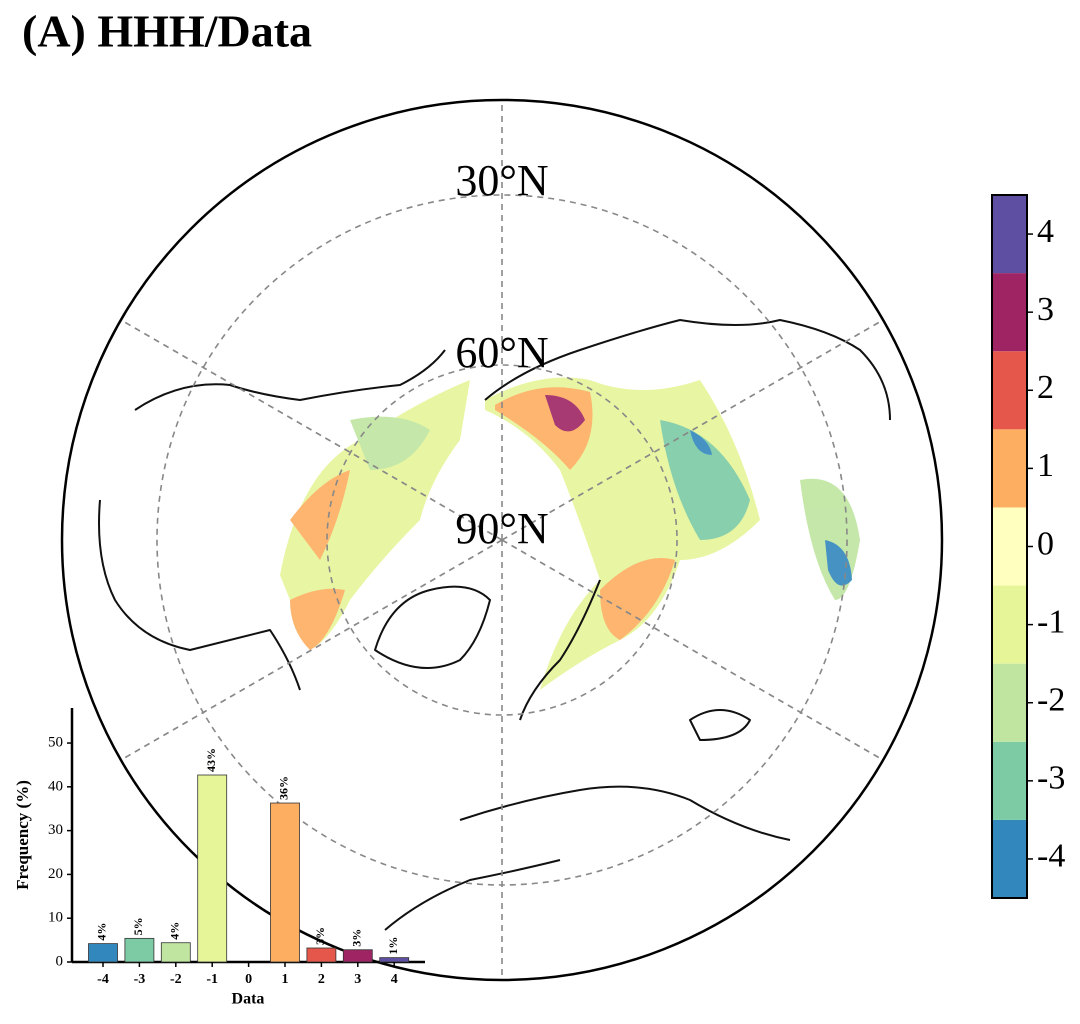 The image size is (1080, 1024). What do you see at coordinates (103, 979) in the screenshot?
I see `x-tick-label: -4` at bounding box center [103, 979].